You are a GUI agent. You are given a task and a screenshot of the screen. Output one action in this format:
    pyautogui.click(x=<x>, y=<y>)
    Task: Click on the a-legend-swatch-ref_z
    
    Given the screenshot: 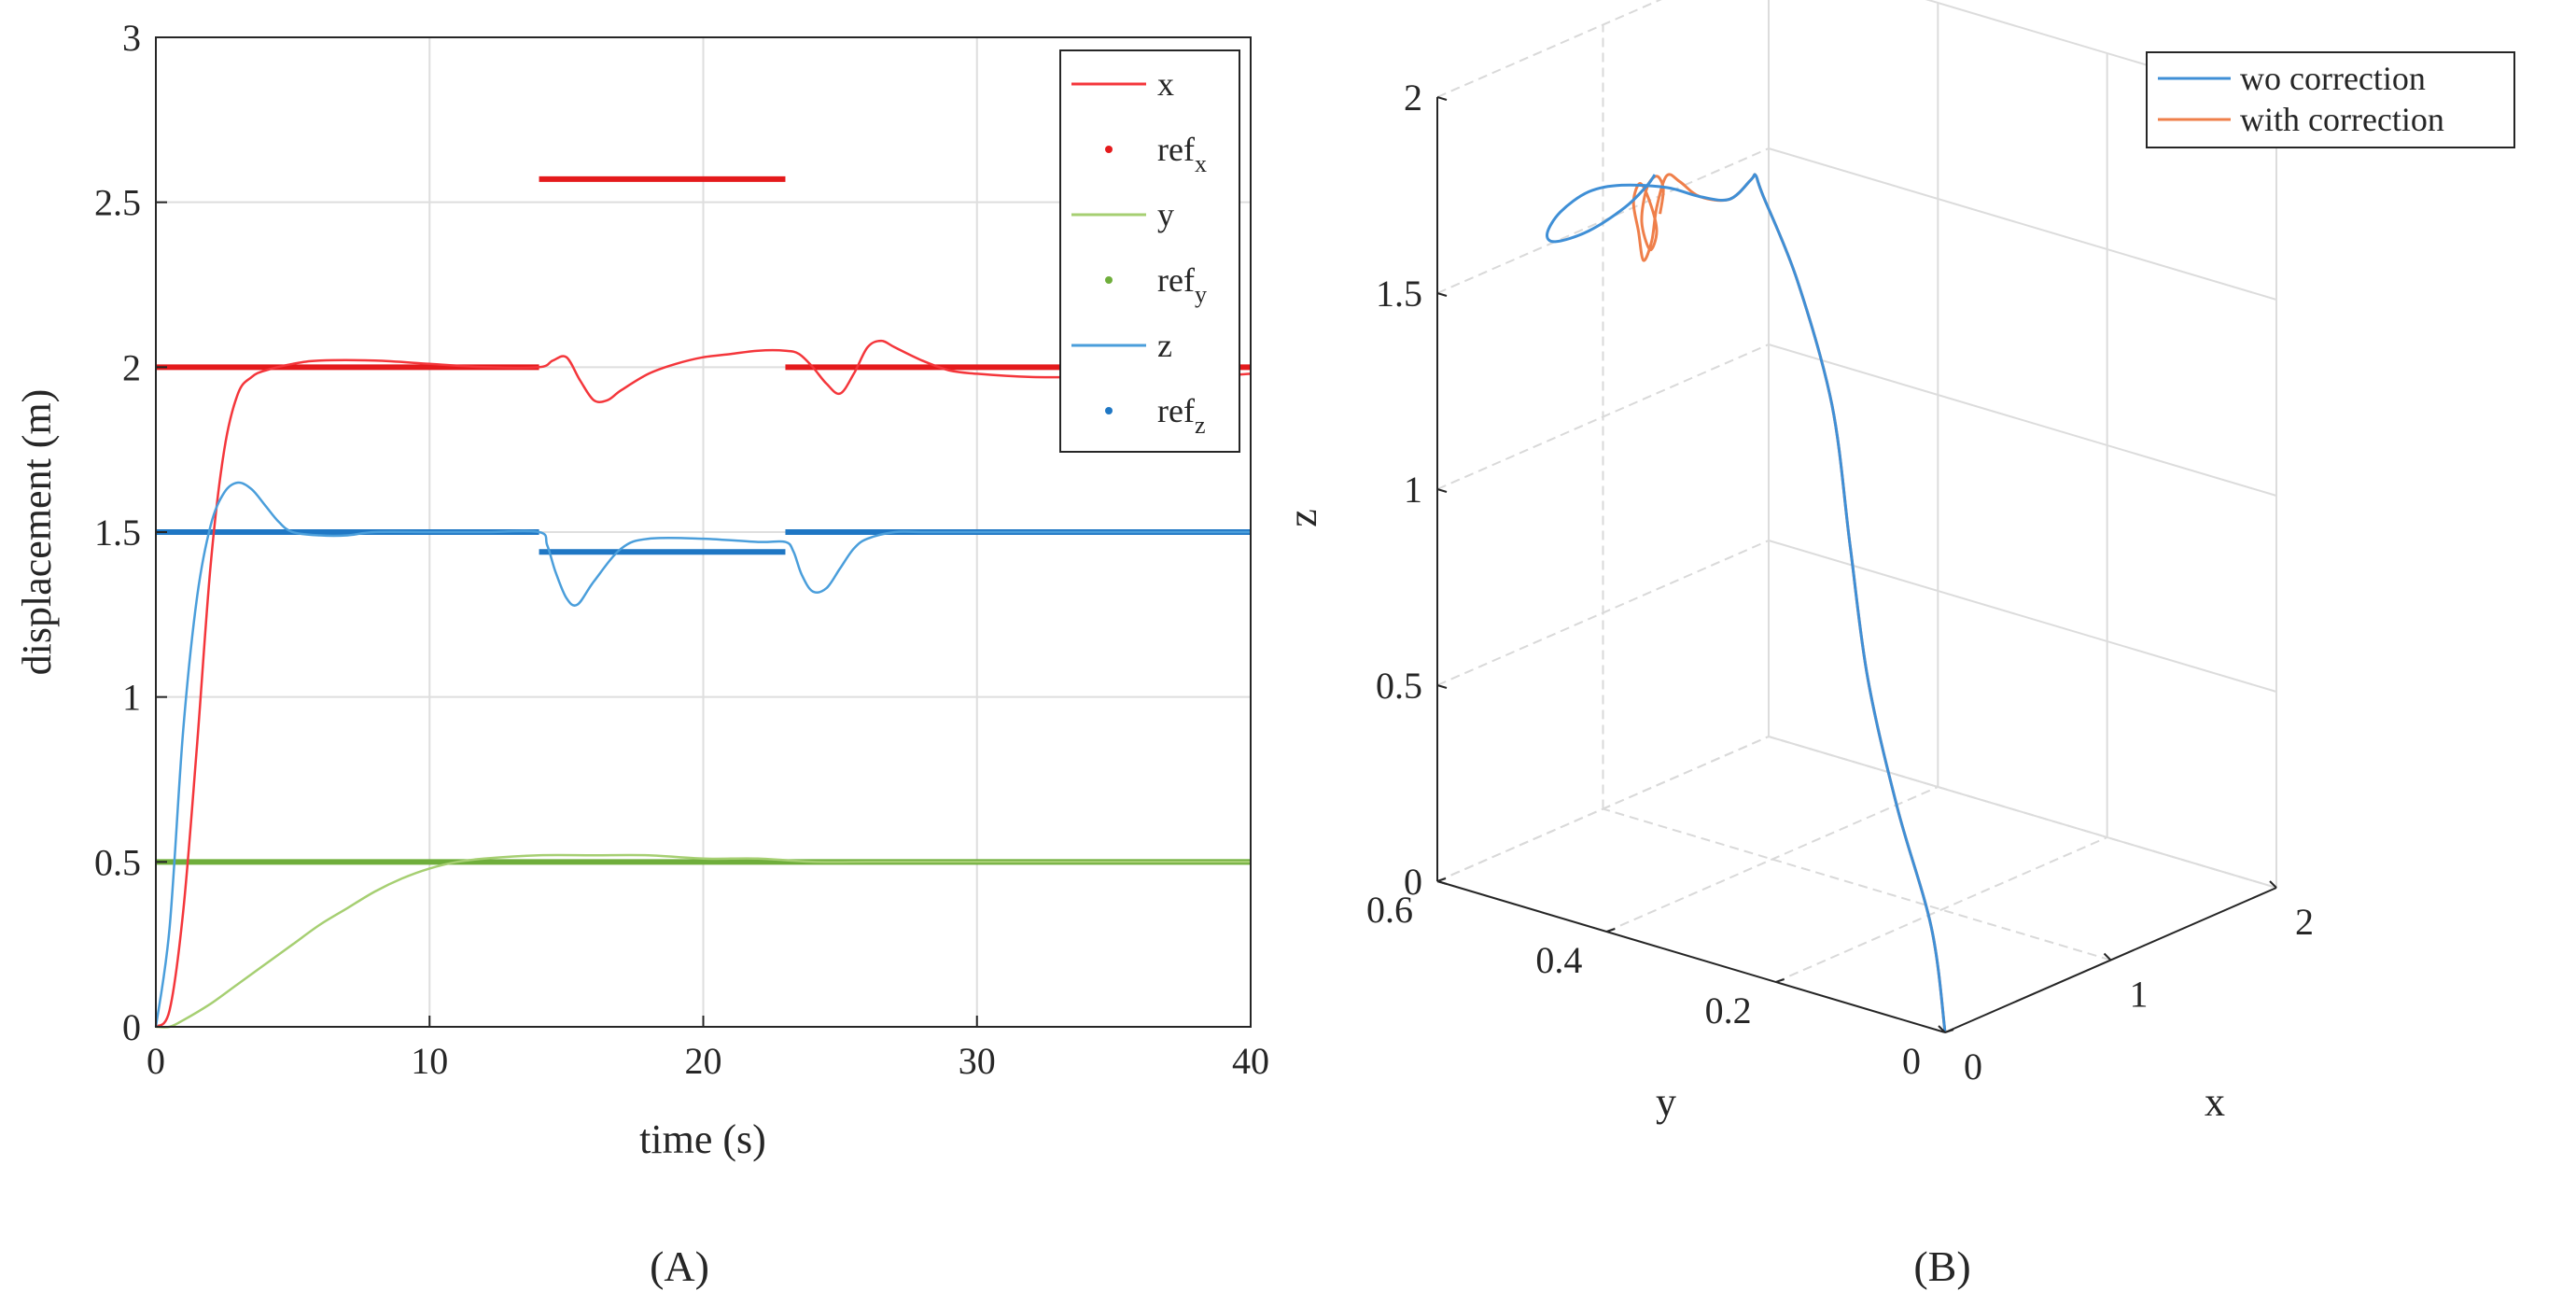 What is the action you would take?
    pyautogui.click(x=1109, y=410)
    